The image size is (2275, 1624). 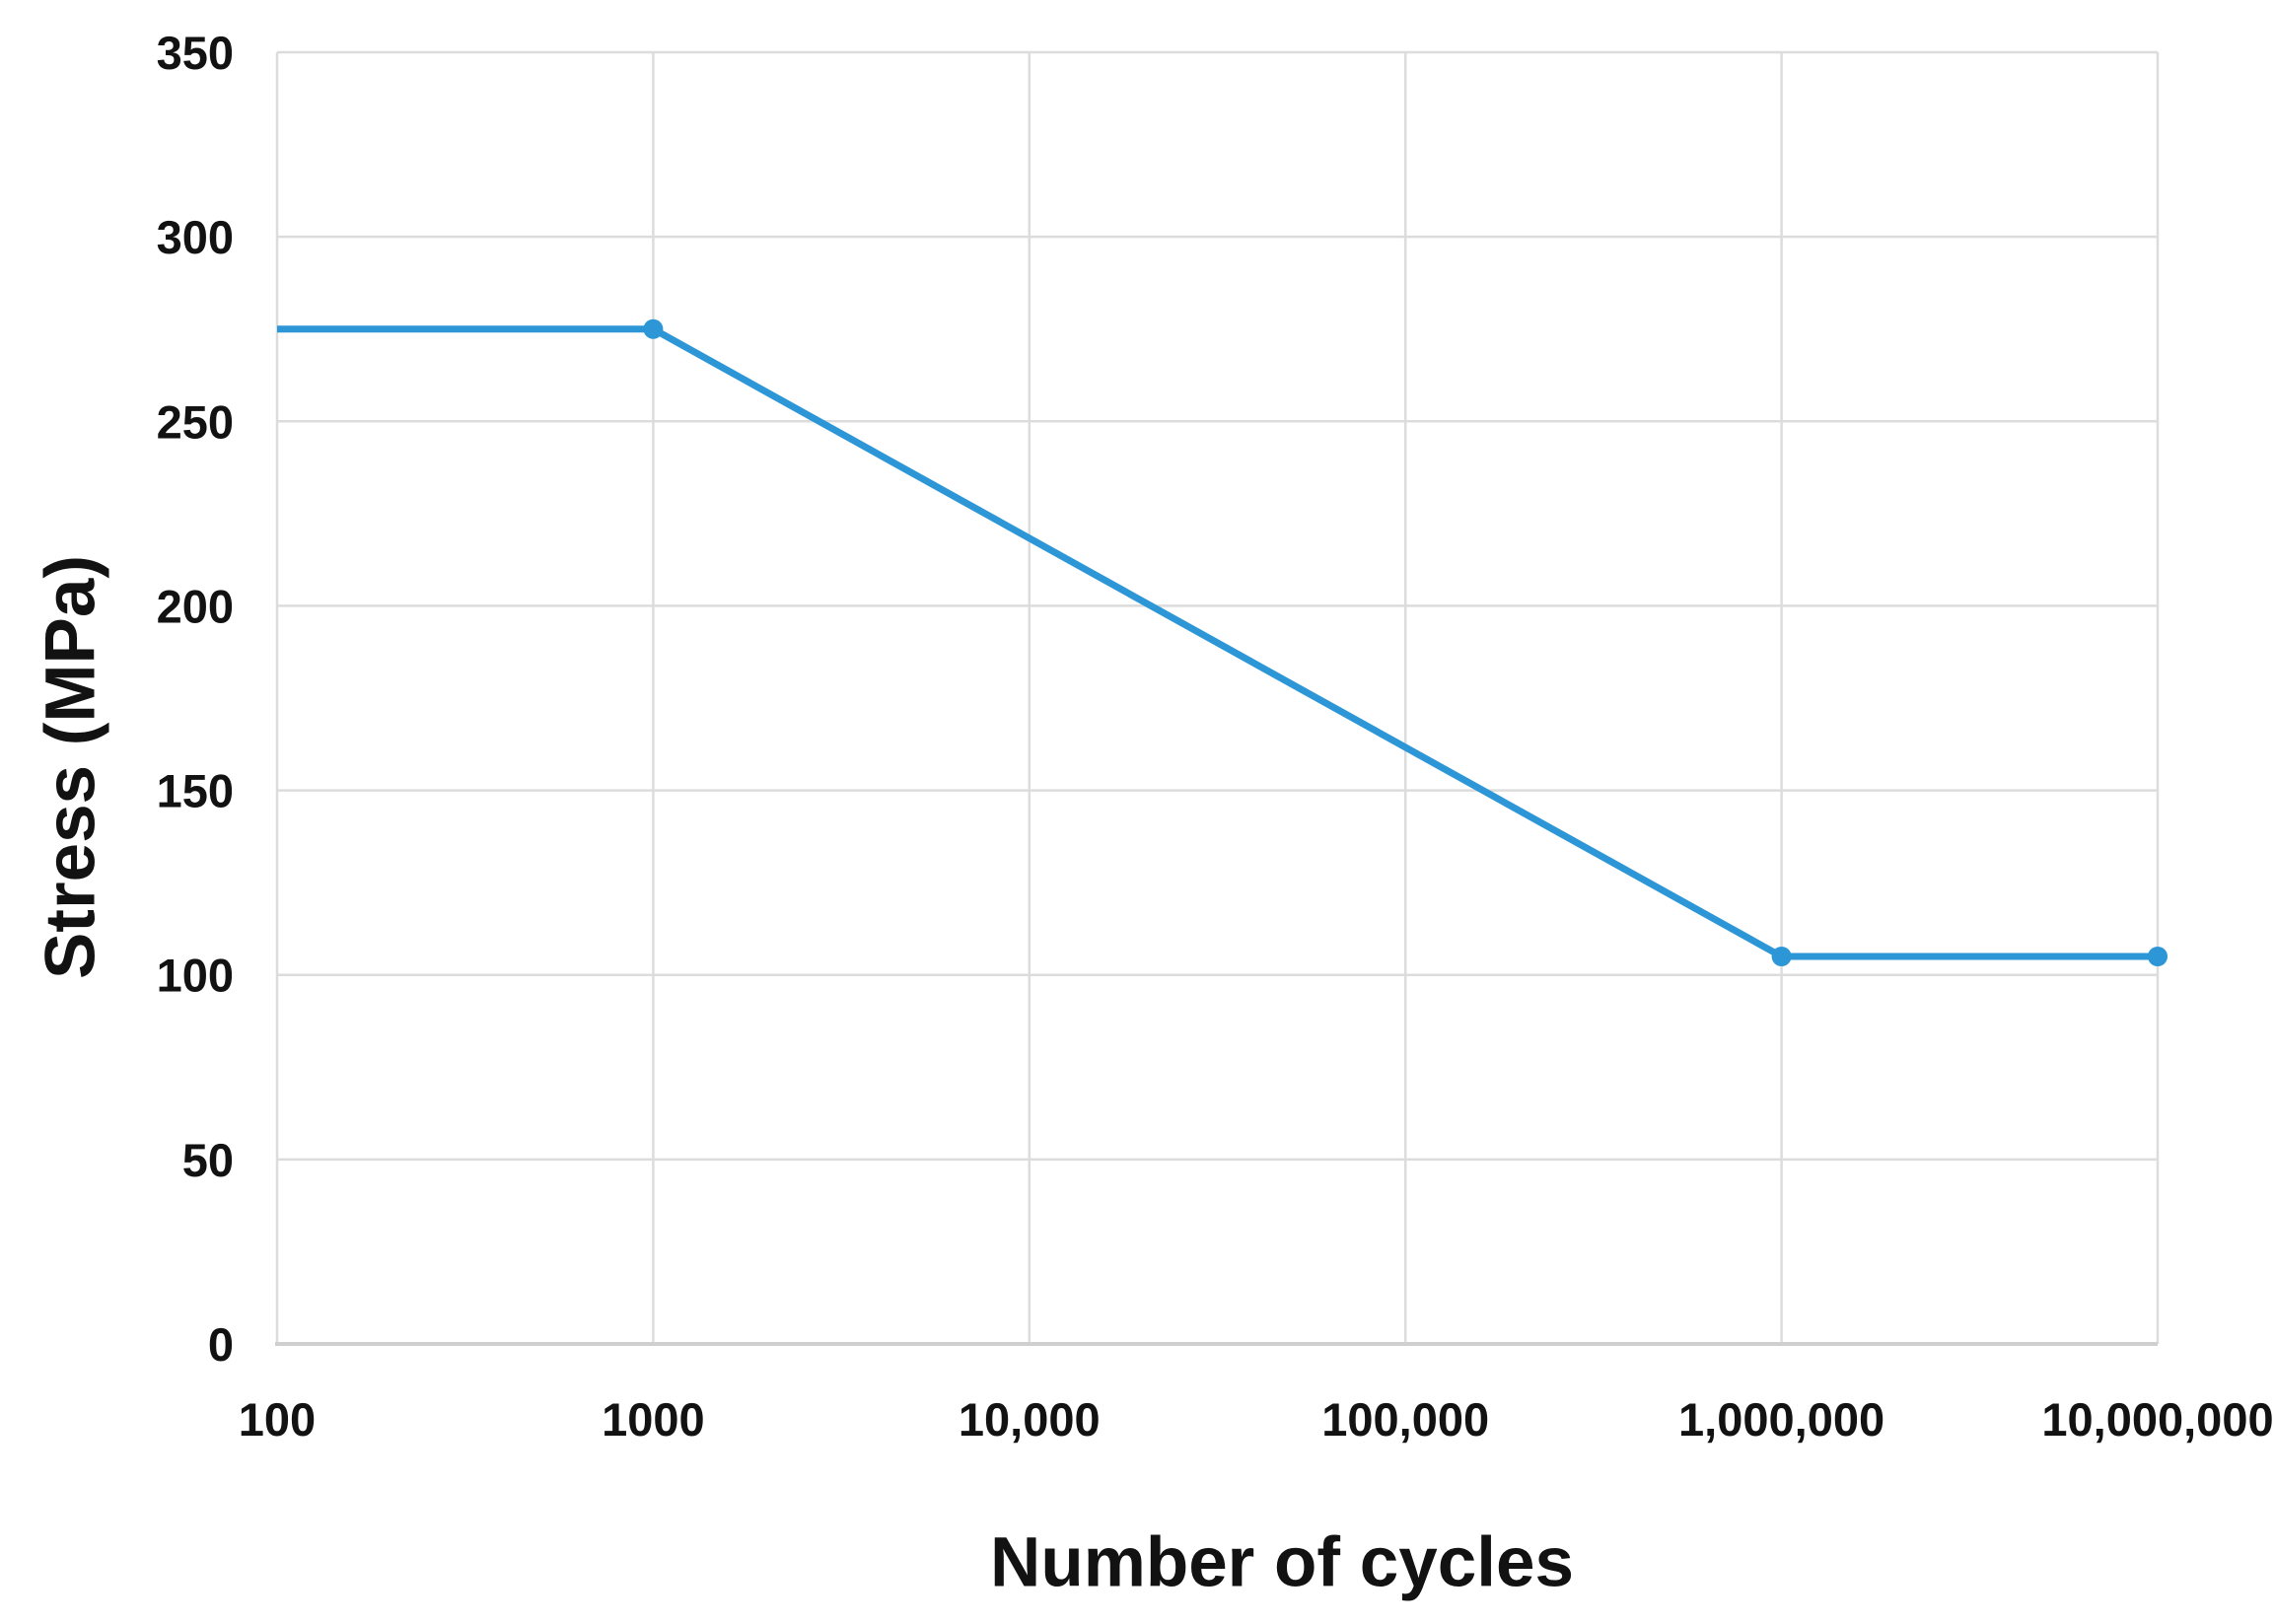 I want to click on x-tick-label: 10,000,000, so click(x=2157, y=1420).